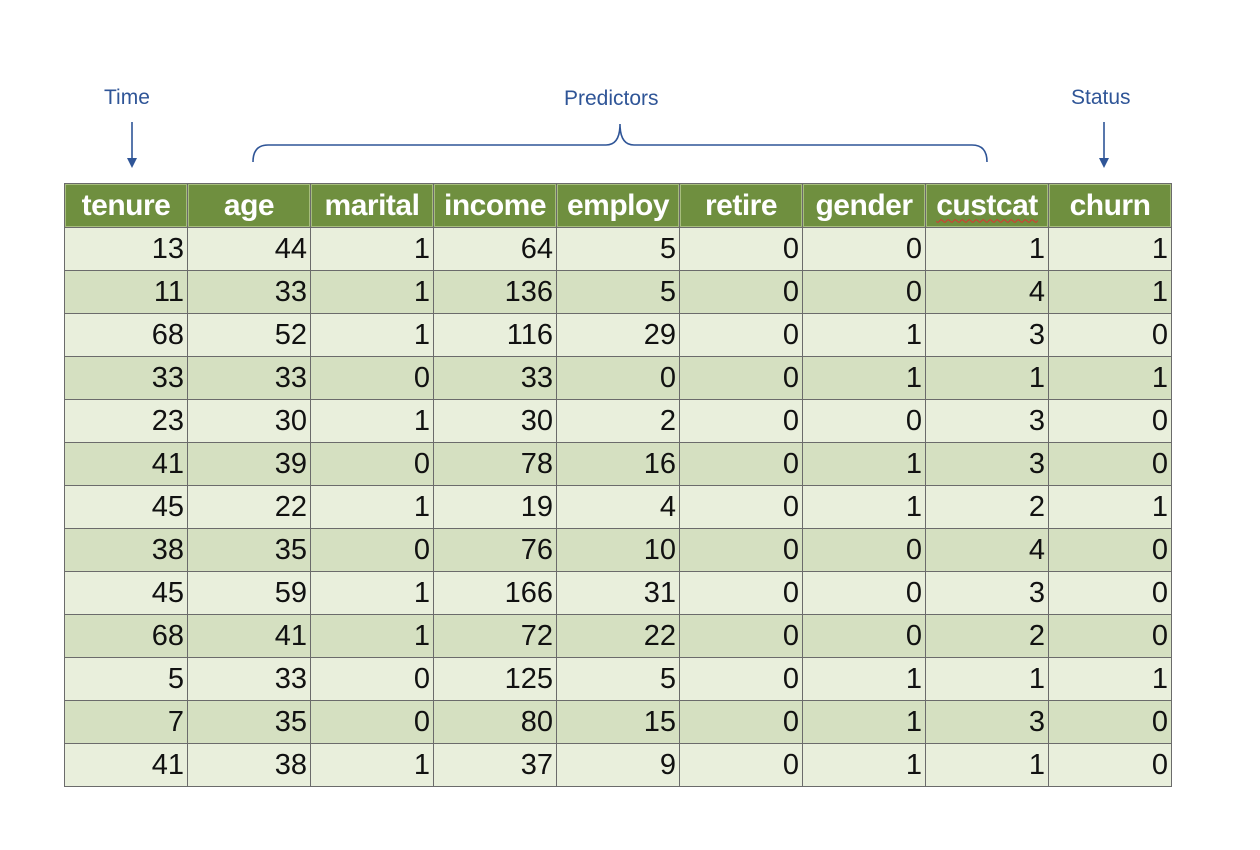  I want to click on table-row: 68 41 1 72 22 0 0 2 0, so click(618, 636).